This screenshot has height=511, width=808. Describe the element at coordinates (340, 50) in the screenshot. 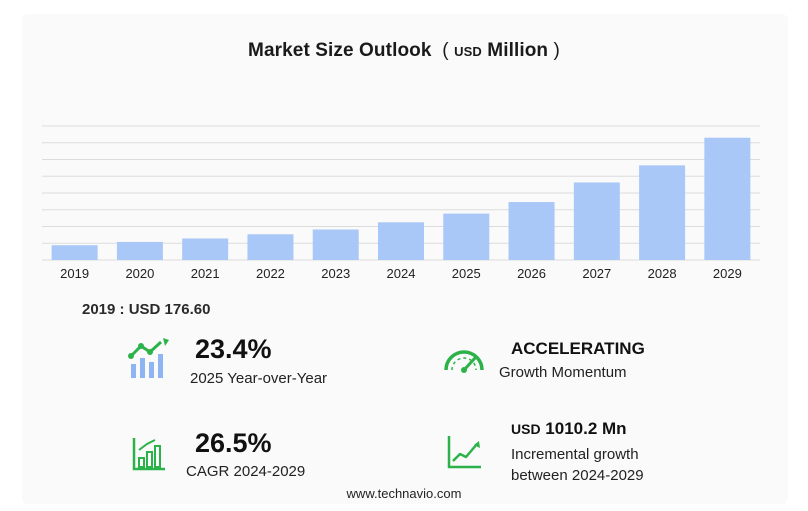

I see `chart-title-text: Market Size Outlook` at that location.